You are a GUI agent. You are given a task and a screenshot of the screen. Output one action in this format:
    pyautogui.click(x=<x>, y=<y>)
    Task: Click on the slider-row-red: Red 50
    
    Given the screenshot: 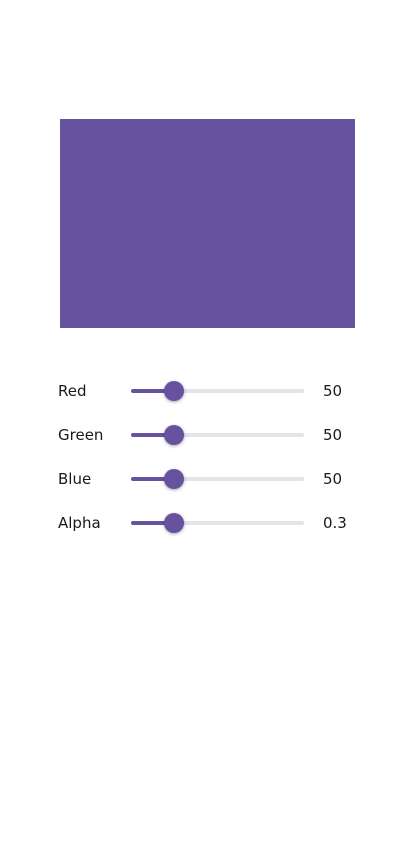 What is the action you would take?
    pyautogui.click(x=208, y=392)
    